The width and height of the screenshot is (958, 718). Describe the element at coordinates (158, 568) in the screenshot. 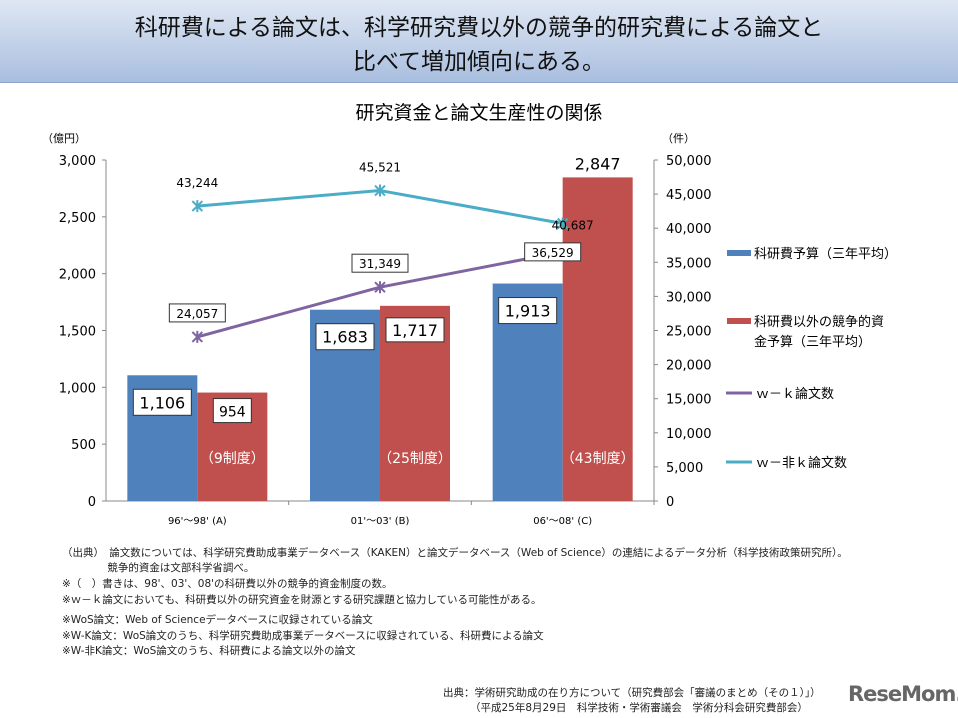

I see `note: 競争的資金は文部科学省調べ。` at that location.